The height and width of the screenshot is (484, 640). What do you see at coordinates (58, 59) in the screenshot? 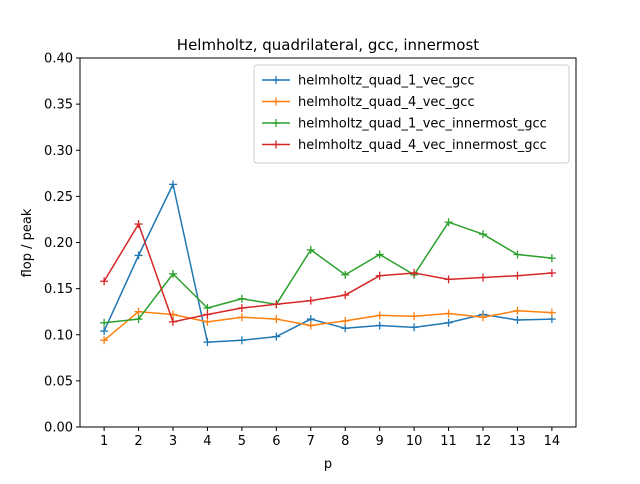
I see `y-tick-label: 0.40` at bounding box center [58, 59].